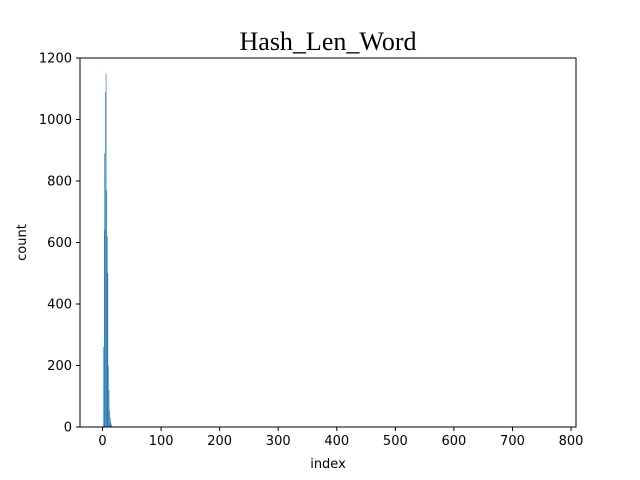 The height and width of the screenshot is (480, 640). Describe the element at coordinates (328, 41) in the screenshot. I see `chart-title: Hash_Len_Word` at that location.